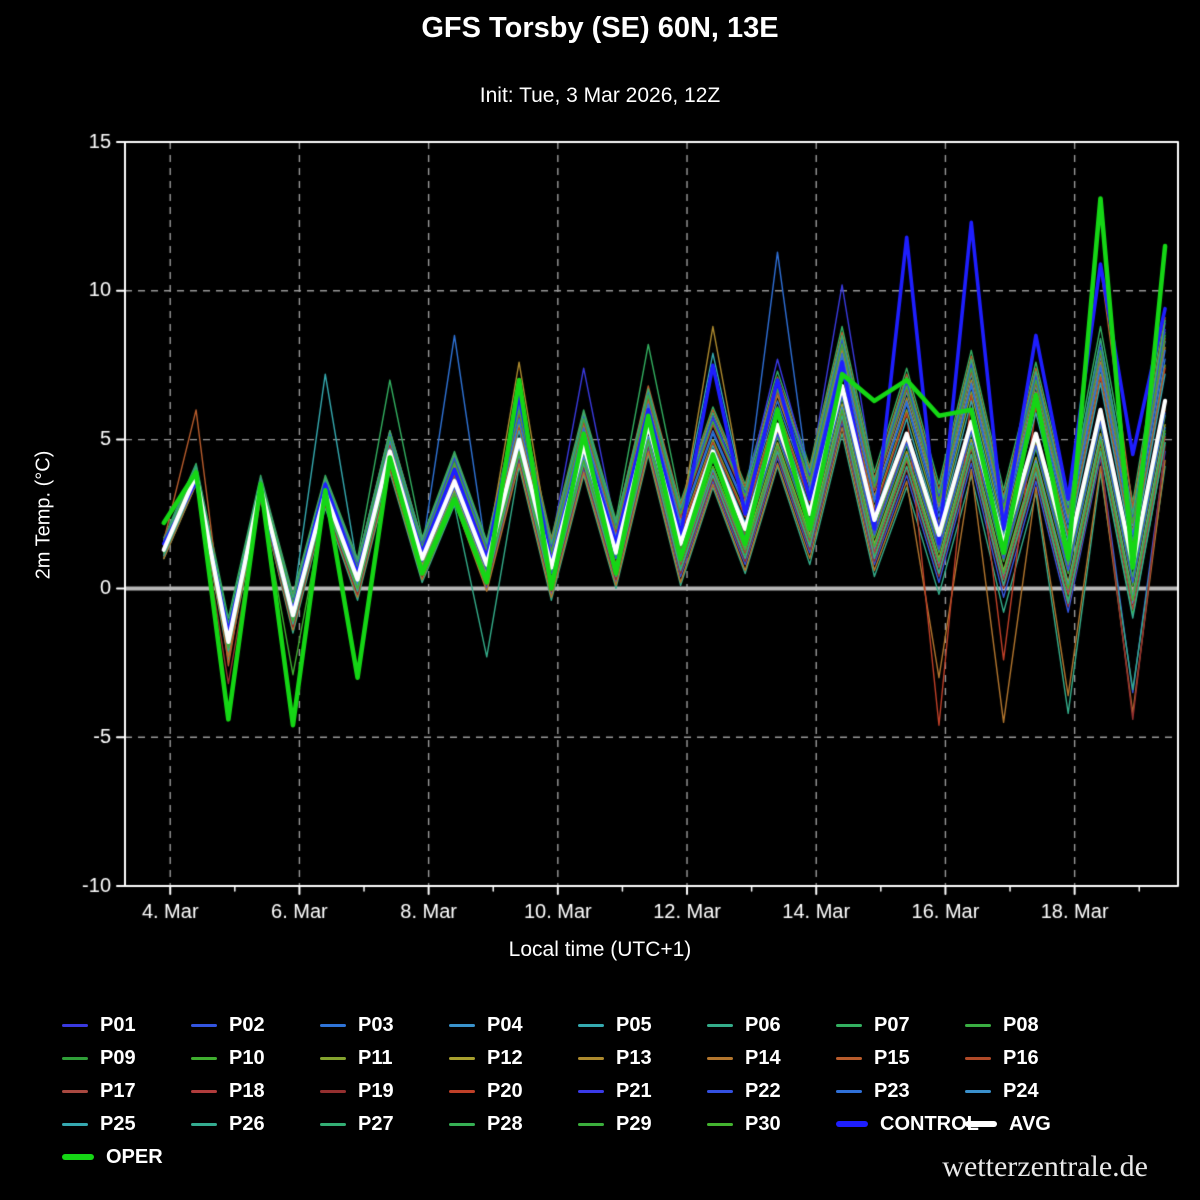  Describe the element at coordinates (763, 1024) in the screenshot. I see `legend-label-p06: P06` at that location.